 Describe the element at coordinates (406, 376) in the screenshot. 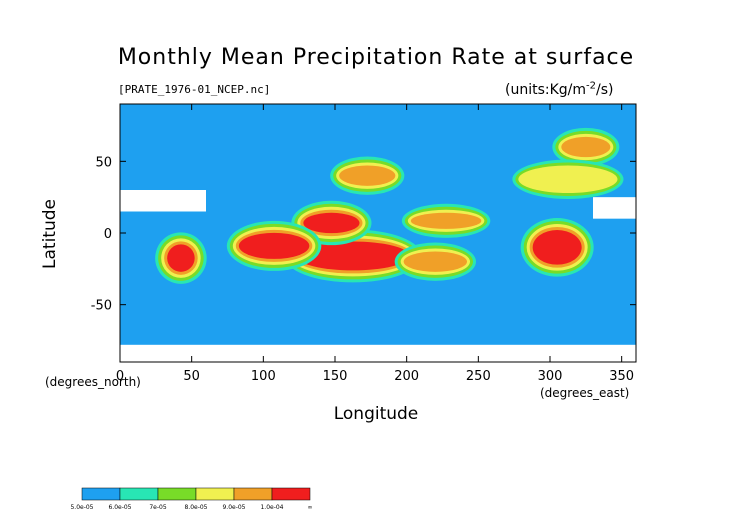

I see `x-tick-label: 200` at that location.